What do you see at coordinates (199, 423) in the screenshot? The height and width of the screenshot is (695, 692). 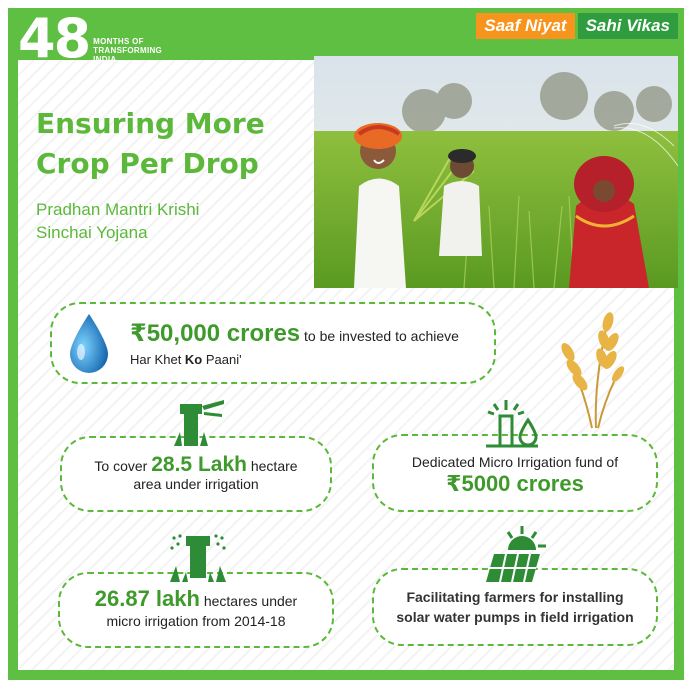 I see `sprinkler-icon` at bounding box center [199, 423].